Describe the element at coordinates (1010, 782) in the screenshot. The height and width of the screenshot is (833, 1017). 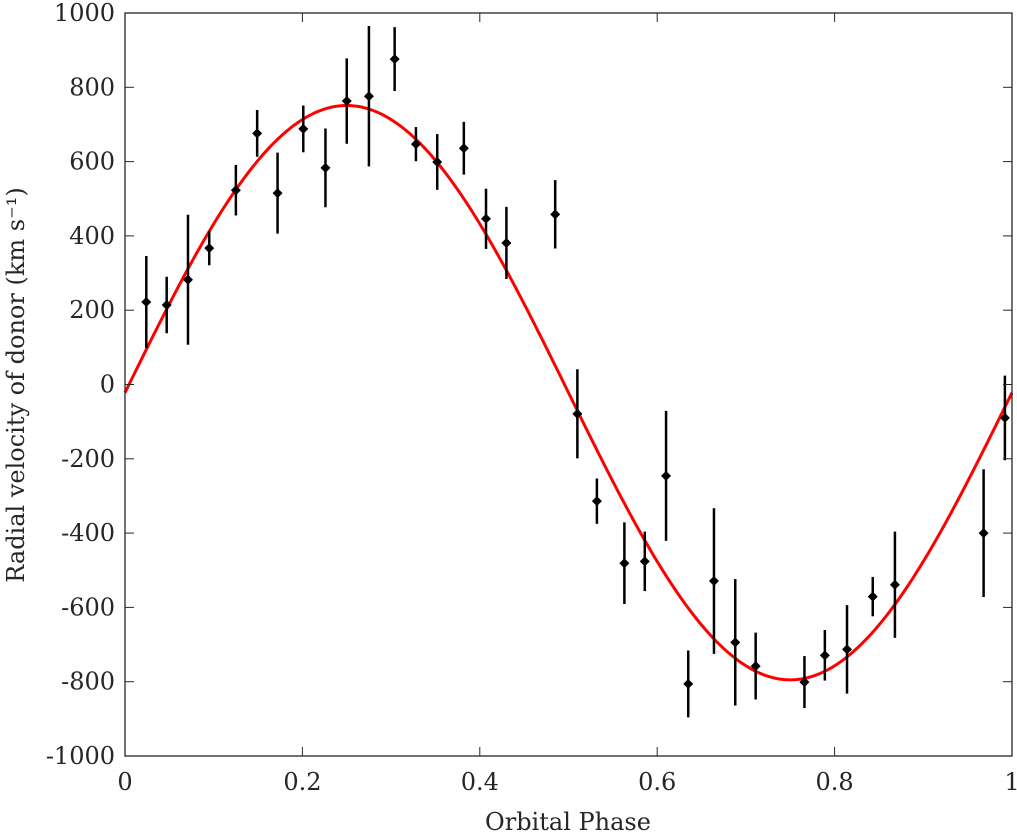
I see `x-tick-label: 1` at that location.